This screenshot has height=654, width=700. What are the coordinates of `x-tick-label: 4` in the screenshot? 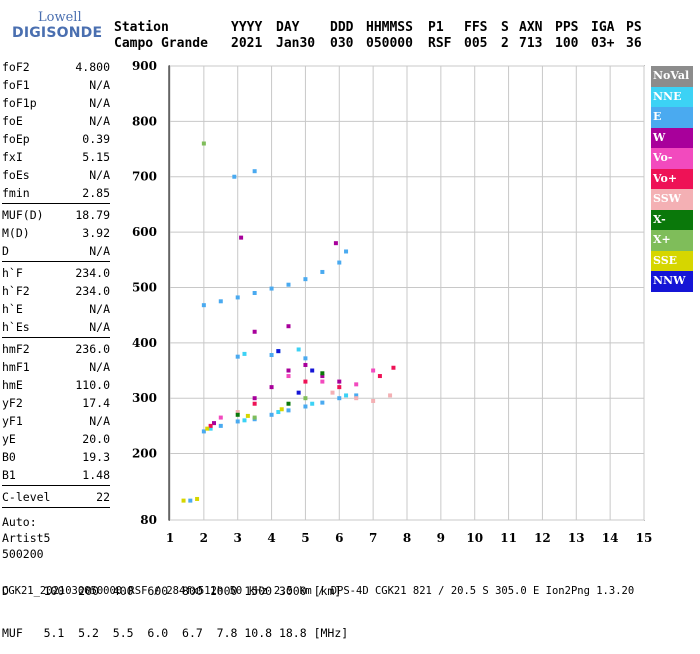 It's located at (271, 538).